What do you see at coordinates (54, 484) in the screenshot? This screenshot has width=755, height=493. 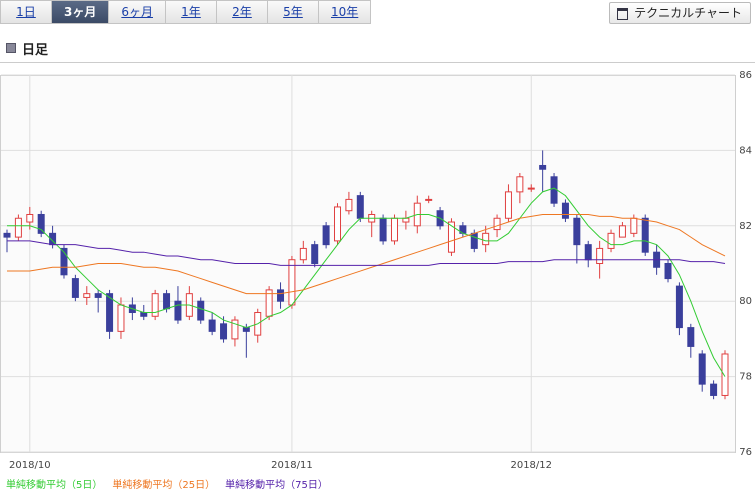 I see `legend-label: 単純移動平均（5日）` at bounding box center [54, 484].